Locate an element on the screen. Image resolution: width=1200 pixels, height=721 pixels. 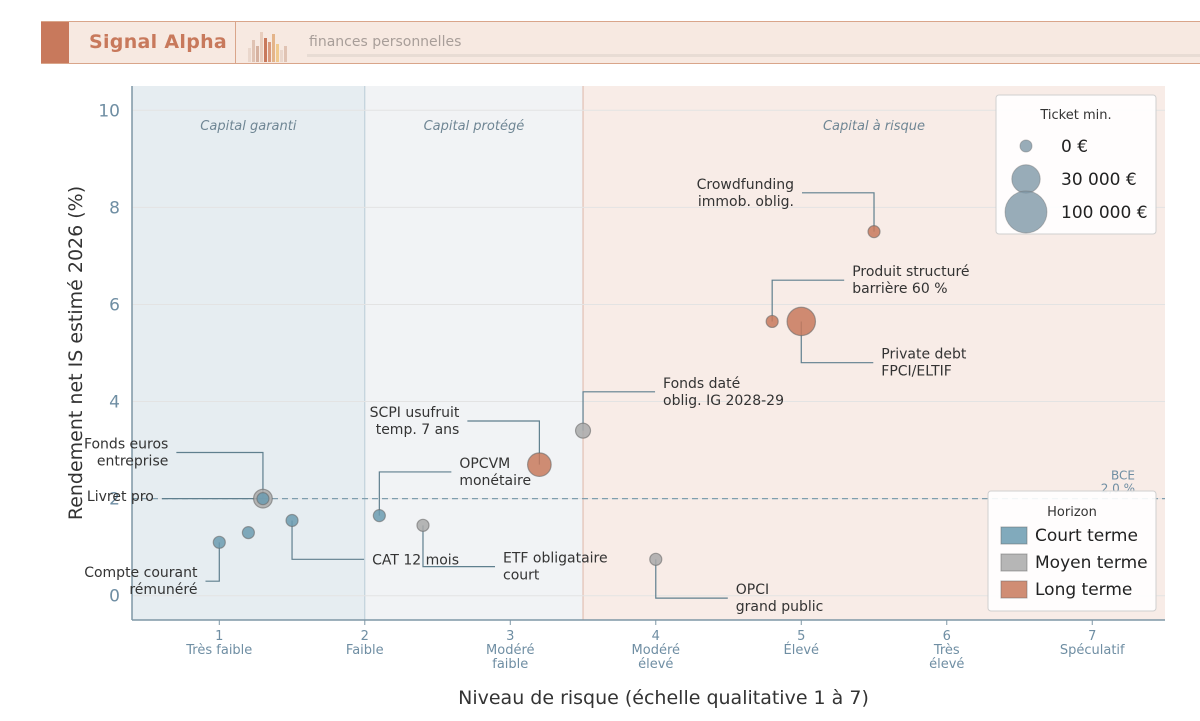
point-label: Livret pro is located at coordinates (120, 497).